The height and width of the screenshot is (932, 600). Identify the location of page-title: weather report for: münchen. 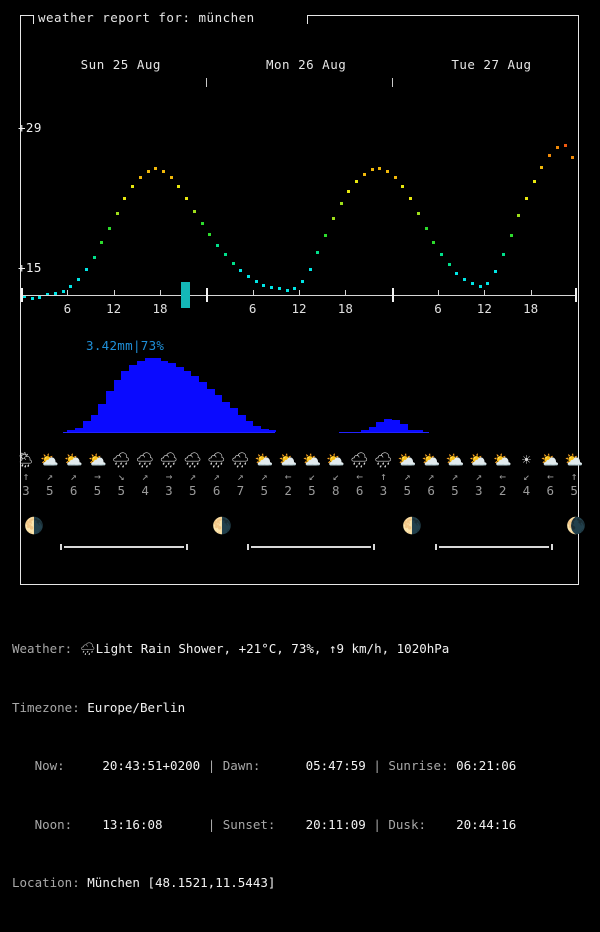
(146, 17).